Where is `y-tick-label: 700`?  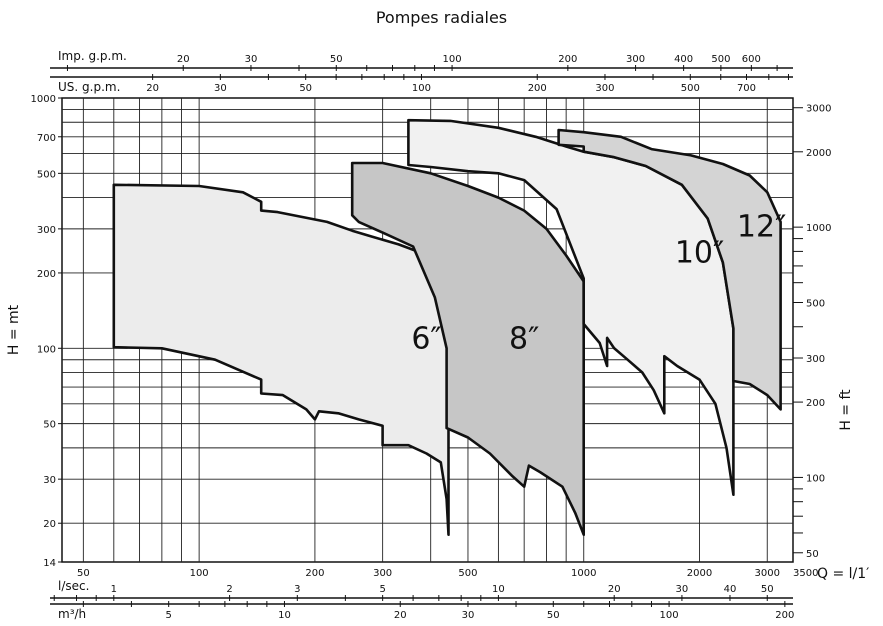 y-tick-label: 700 is located at coordinates (46, 138).